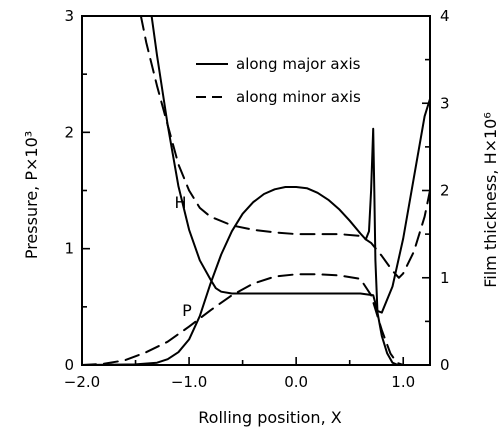  Describe the element at coordinates (445, 278) in the screenshot. I see `y-right-tick-label: 1` at that location.